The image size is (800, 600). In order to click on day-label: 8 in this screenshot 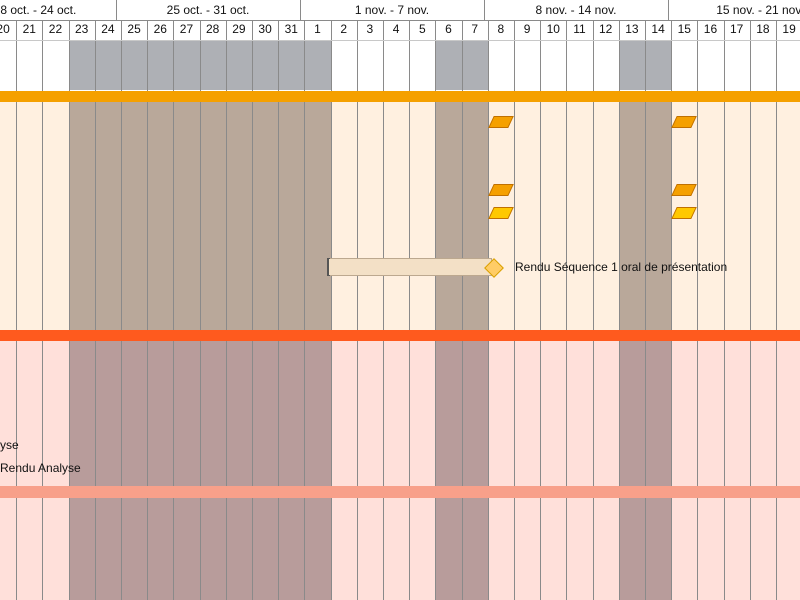, I will do `click(501, 29)`.